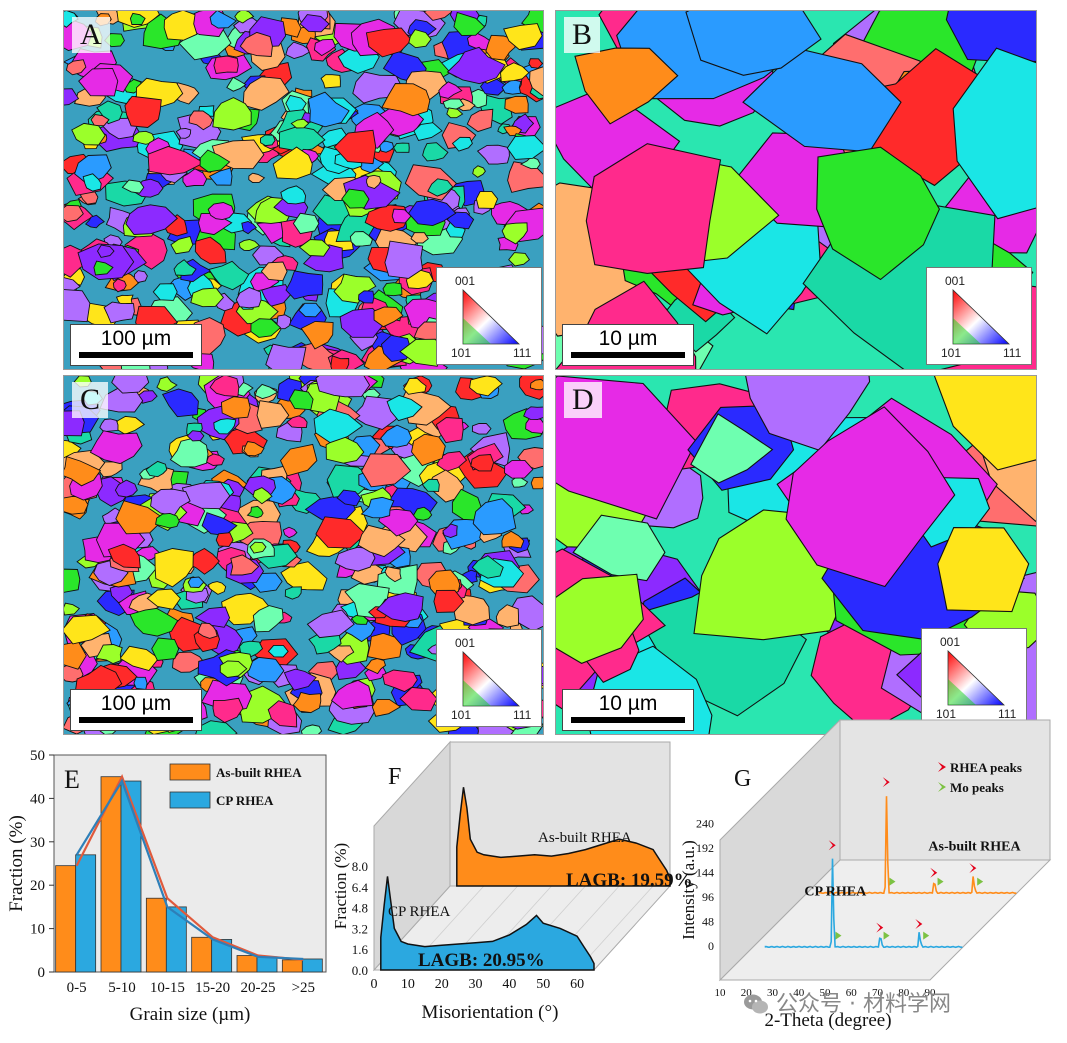 The image size is (1067, 1043). What do you see at coordinates (136, 338) in the screenshot?
I see `scale-bar-label-a: 100 µm` at bounding box center [136, 338].